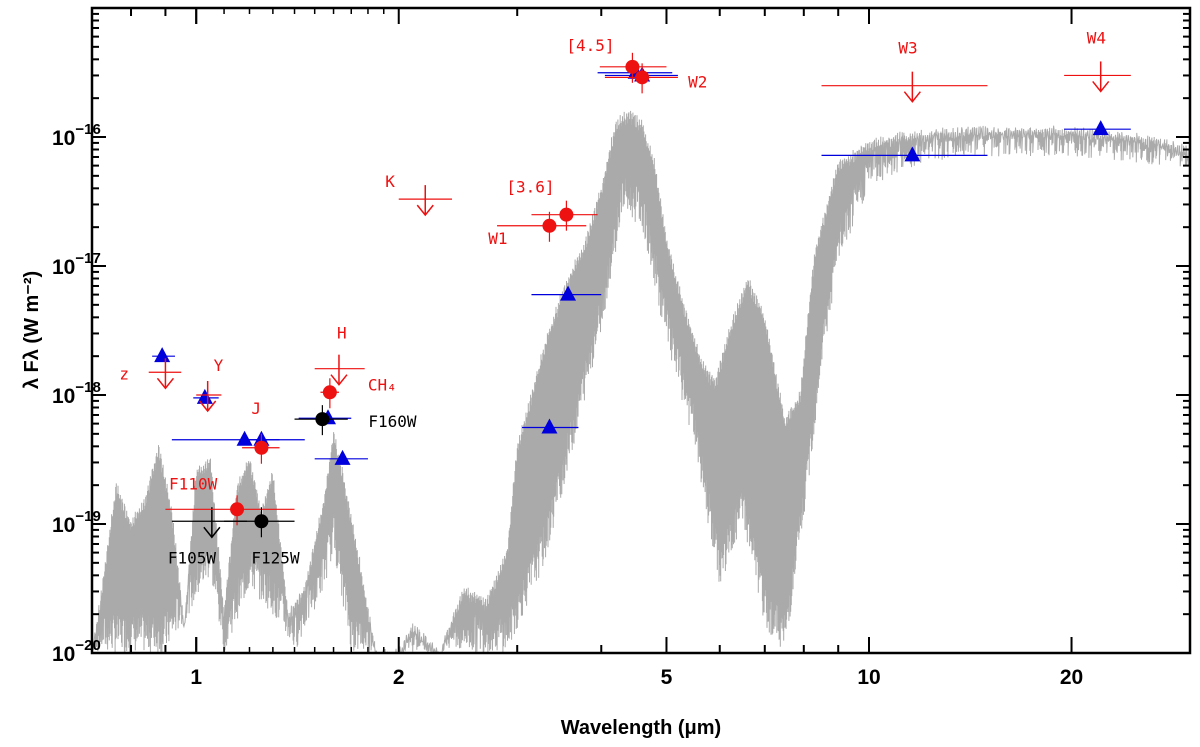 The image size is (1200, 747). What do you see at coordinates (868, 677) in the screenshot?
I see `x-tick-label: 10` at bounding box center [868, 677].